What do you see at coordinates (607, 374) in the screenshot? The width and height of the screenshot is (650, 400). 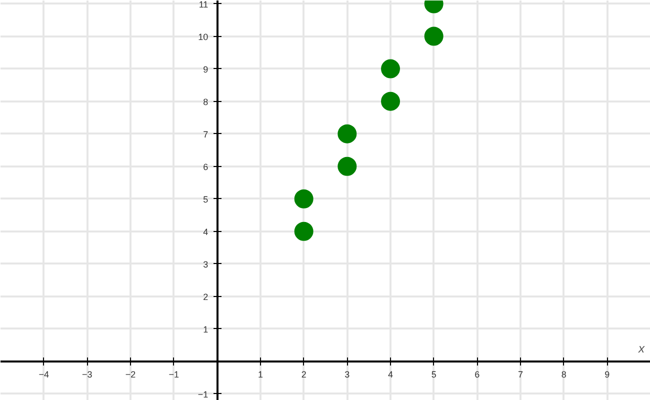 I see `x-tick-label: 9` at bounding box center [607, 374].